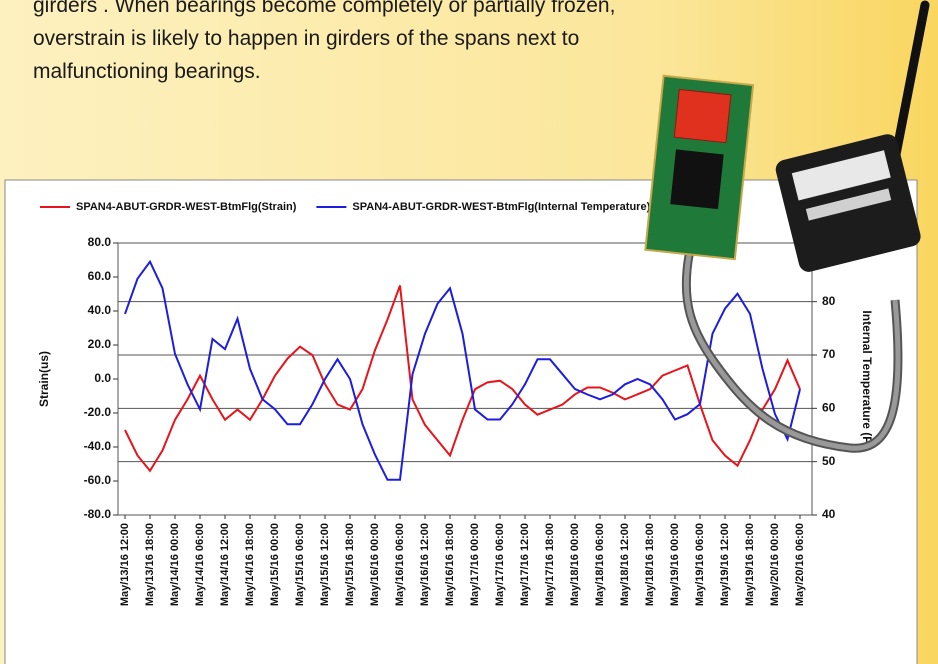 This screenshot has width=938, height=664. What do you see at coordinates (200, 564) in the screenshot?
I see `x-tick-label: May/14/16 06:00` at bounding box center [200, 564].